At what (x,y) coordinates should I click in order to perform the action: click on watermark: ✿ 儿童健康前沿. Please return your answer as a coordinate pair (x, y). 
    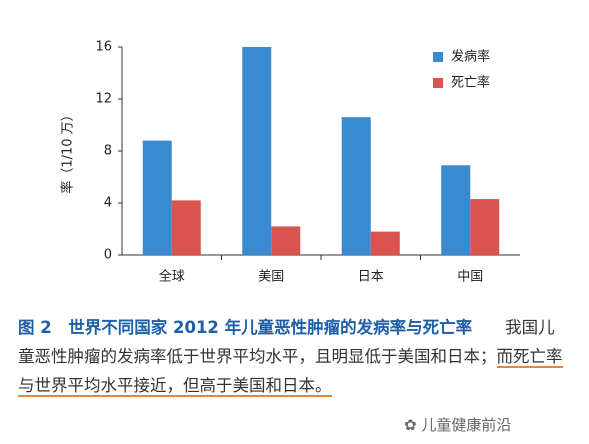
    Looking at the image, I should click on (458, 425).